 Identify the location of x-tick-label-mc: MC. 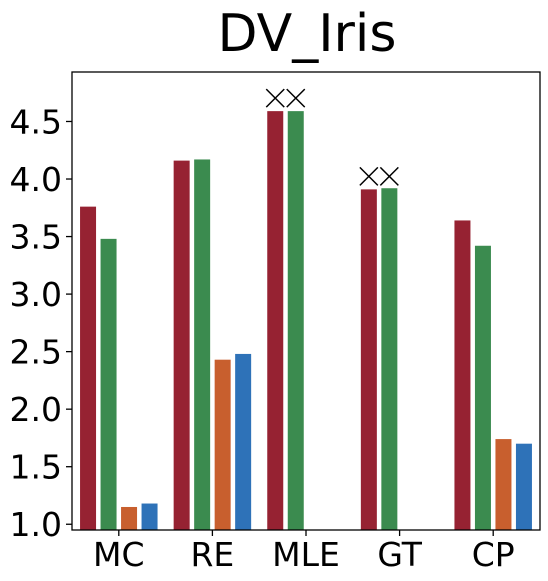
(119, 554).